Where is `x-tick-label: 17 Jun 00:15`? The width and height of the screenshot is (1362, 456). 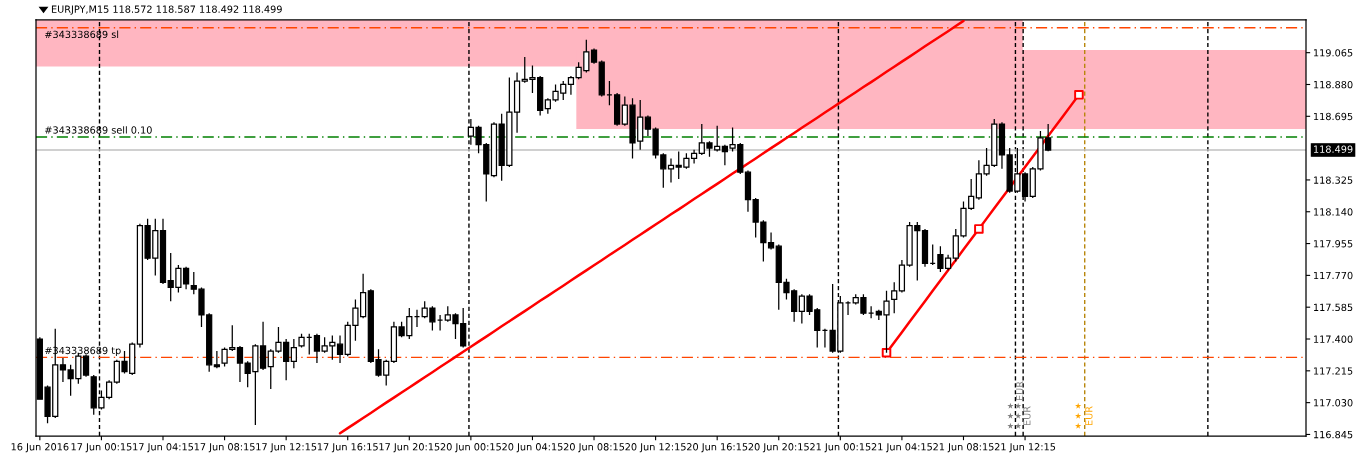 x-tick-label: 17 Jun 00:15 is located at coordinates (101, 448).